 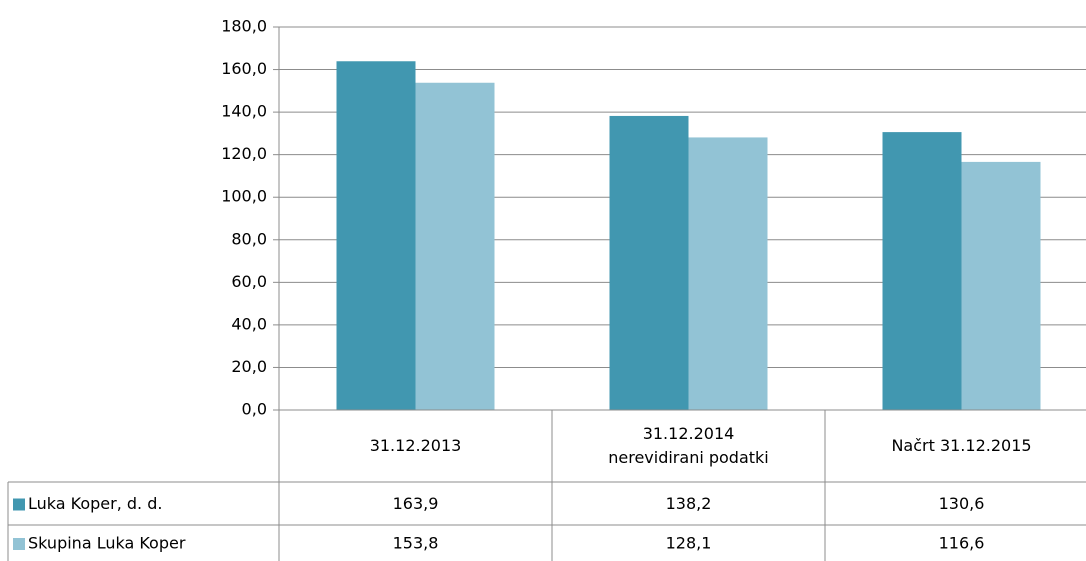 I want to click on legend-label: Skupina Luka Koper, so click(x=107, y=543).